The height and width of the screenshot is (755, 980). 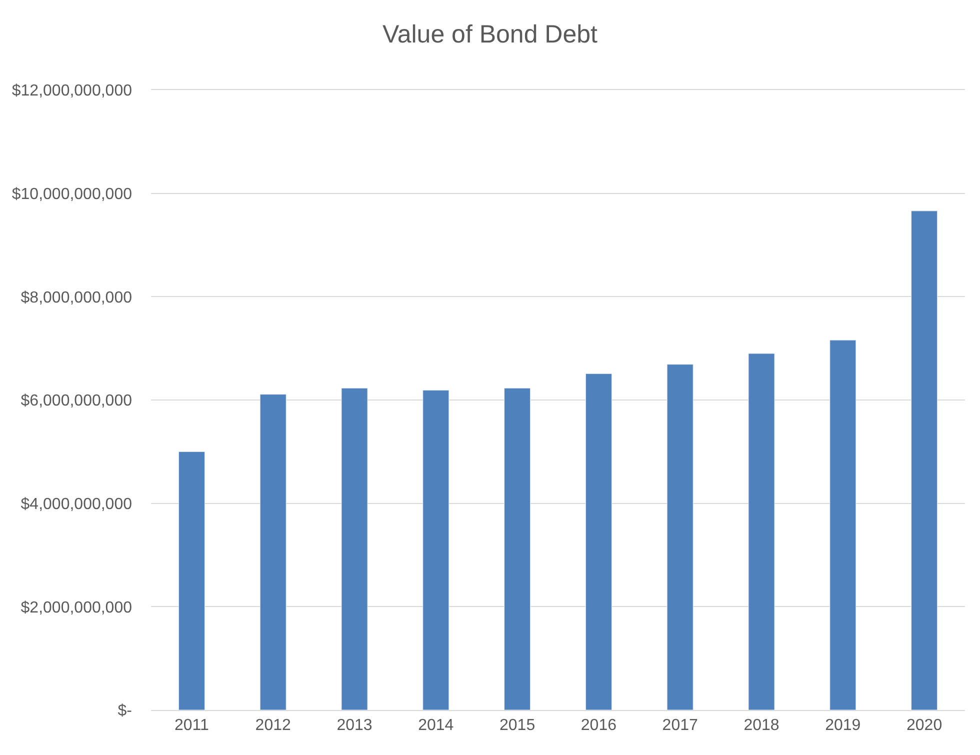 I want to click on x-tick-label: 2014, so click(x=436, y=725).